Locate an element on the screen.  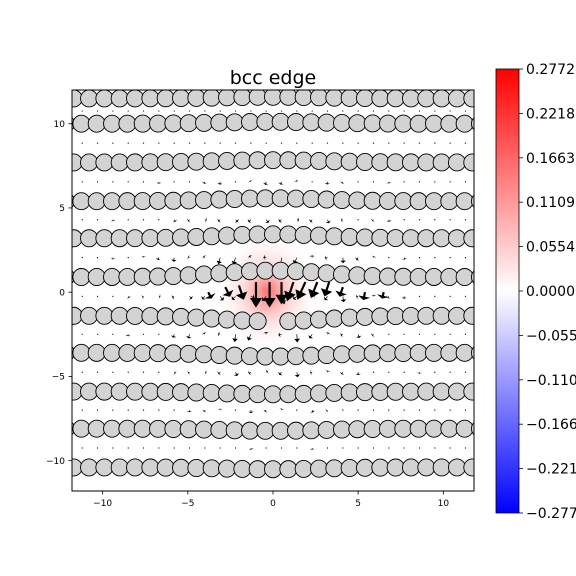
colorbar-tick-label: 0.2772 is located at coordinates (550, 70).